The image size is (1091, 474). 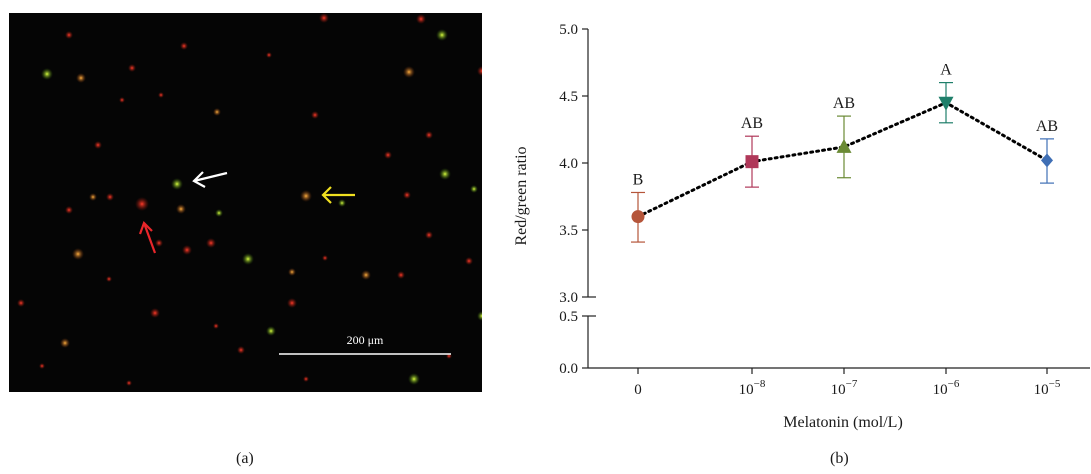 What do you see at coordinates (568, 369) in the screenshot?
I see `y-tick-label: 0.0` at bounding box center [568, 369].